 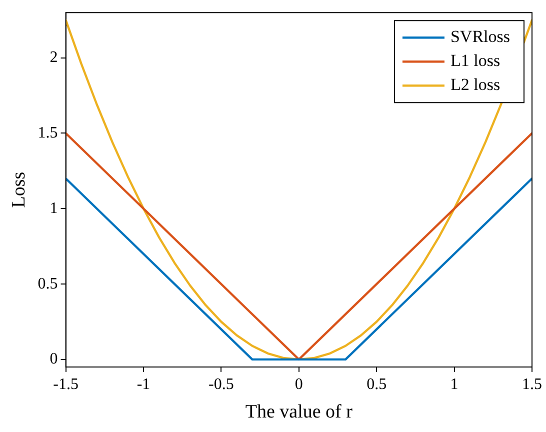 I want to click on y-tick-label: 2, so click(x=54, y=57).